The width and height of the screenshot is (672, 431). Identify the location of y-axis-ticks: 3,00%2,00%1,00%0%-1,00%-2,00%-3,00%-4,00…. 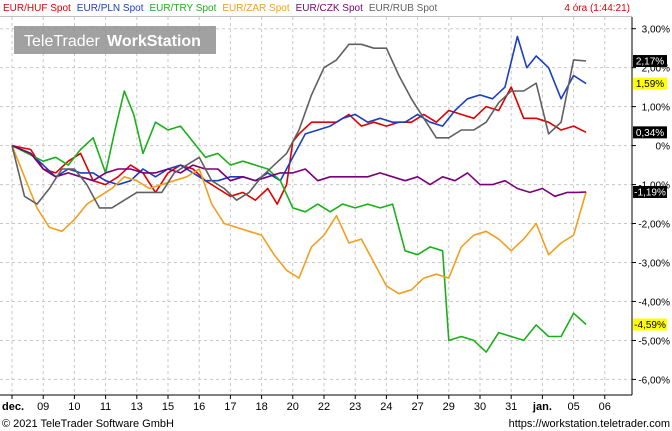
(651, 205).